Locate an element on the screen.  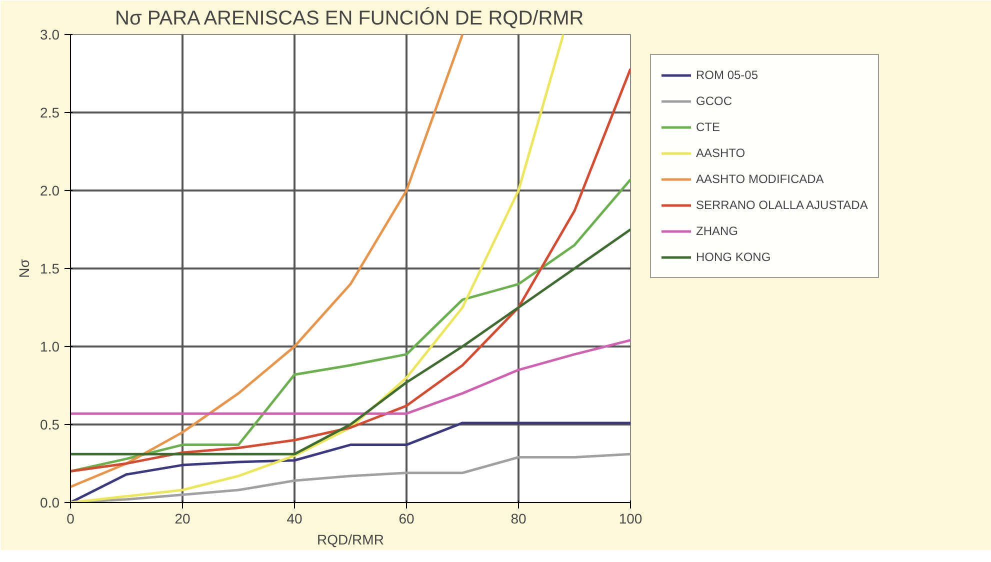
legend-label: AASHTO is located at coordinates (721, 153).